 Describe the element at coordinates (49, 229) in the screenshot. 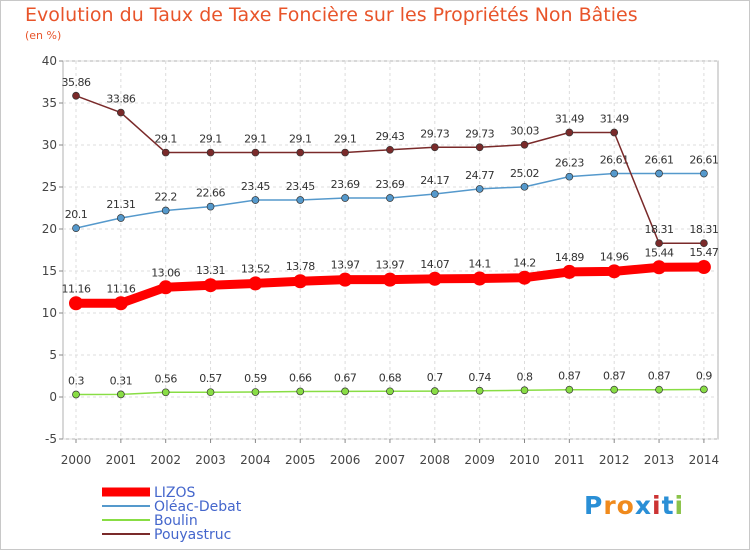

I see `y-tick-label: 20` at that location.